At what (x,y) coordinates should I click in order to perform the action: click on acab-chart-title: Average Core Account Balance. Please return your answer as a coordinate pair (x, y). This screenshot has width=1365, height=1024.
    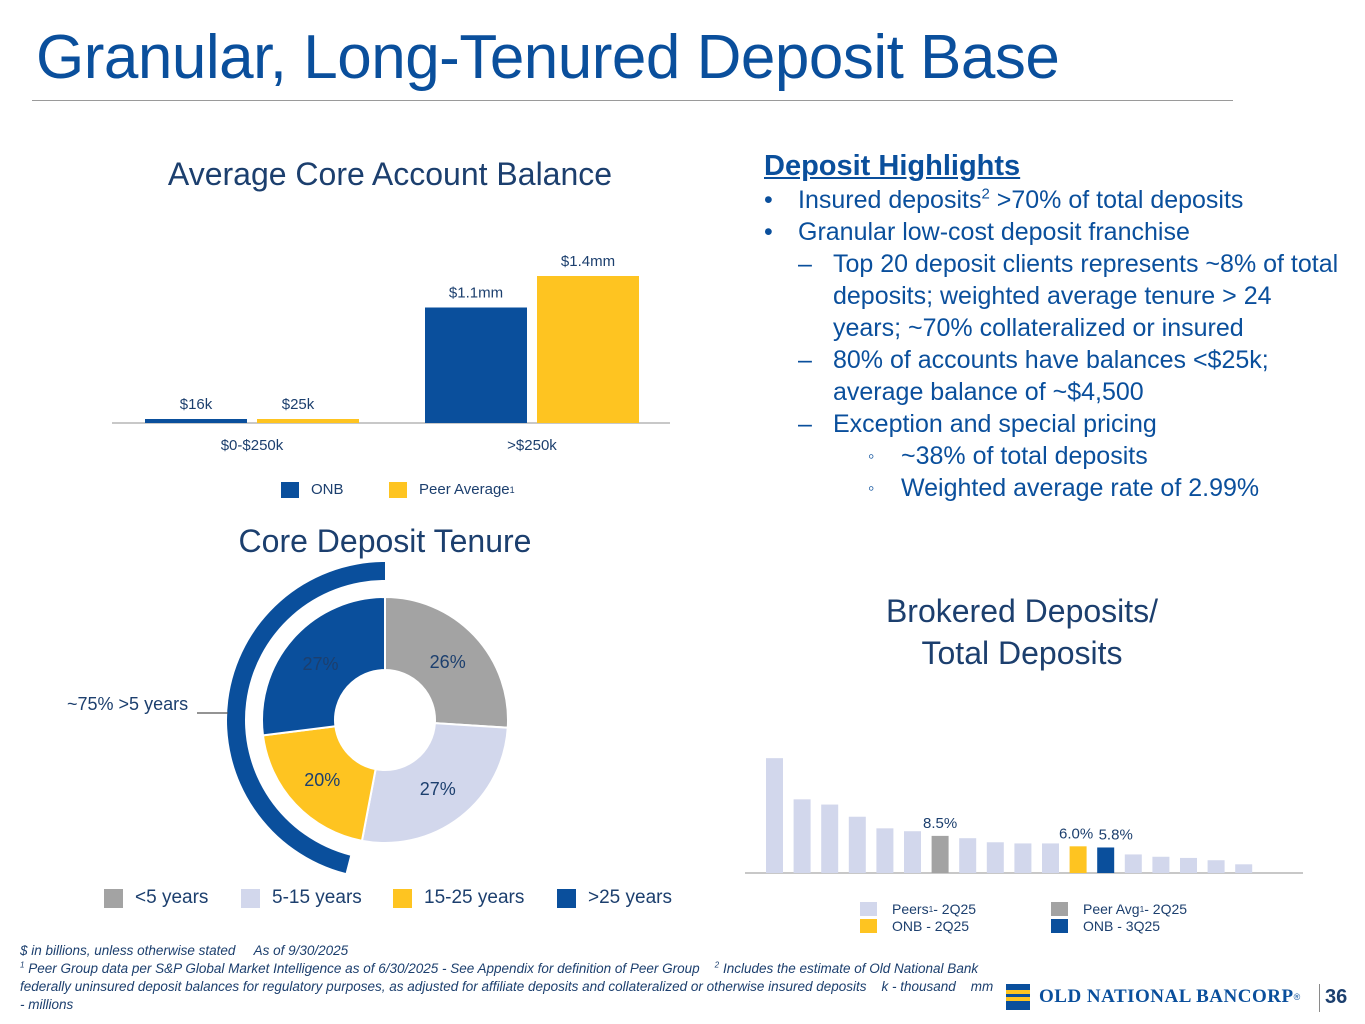
    Looking at the image, I should click on (390, 174).